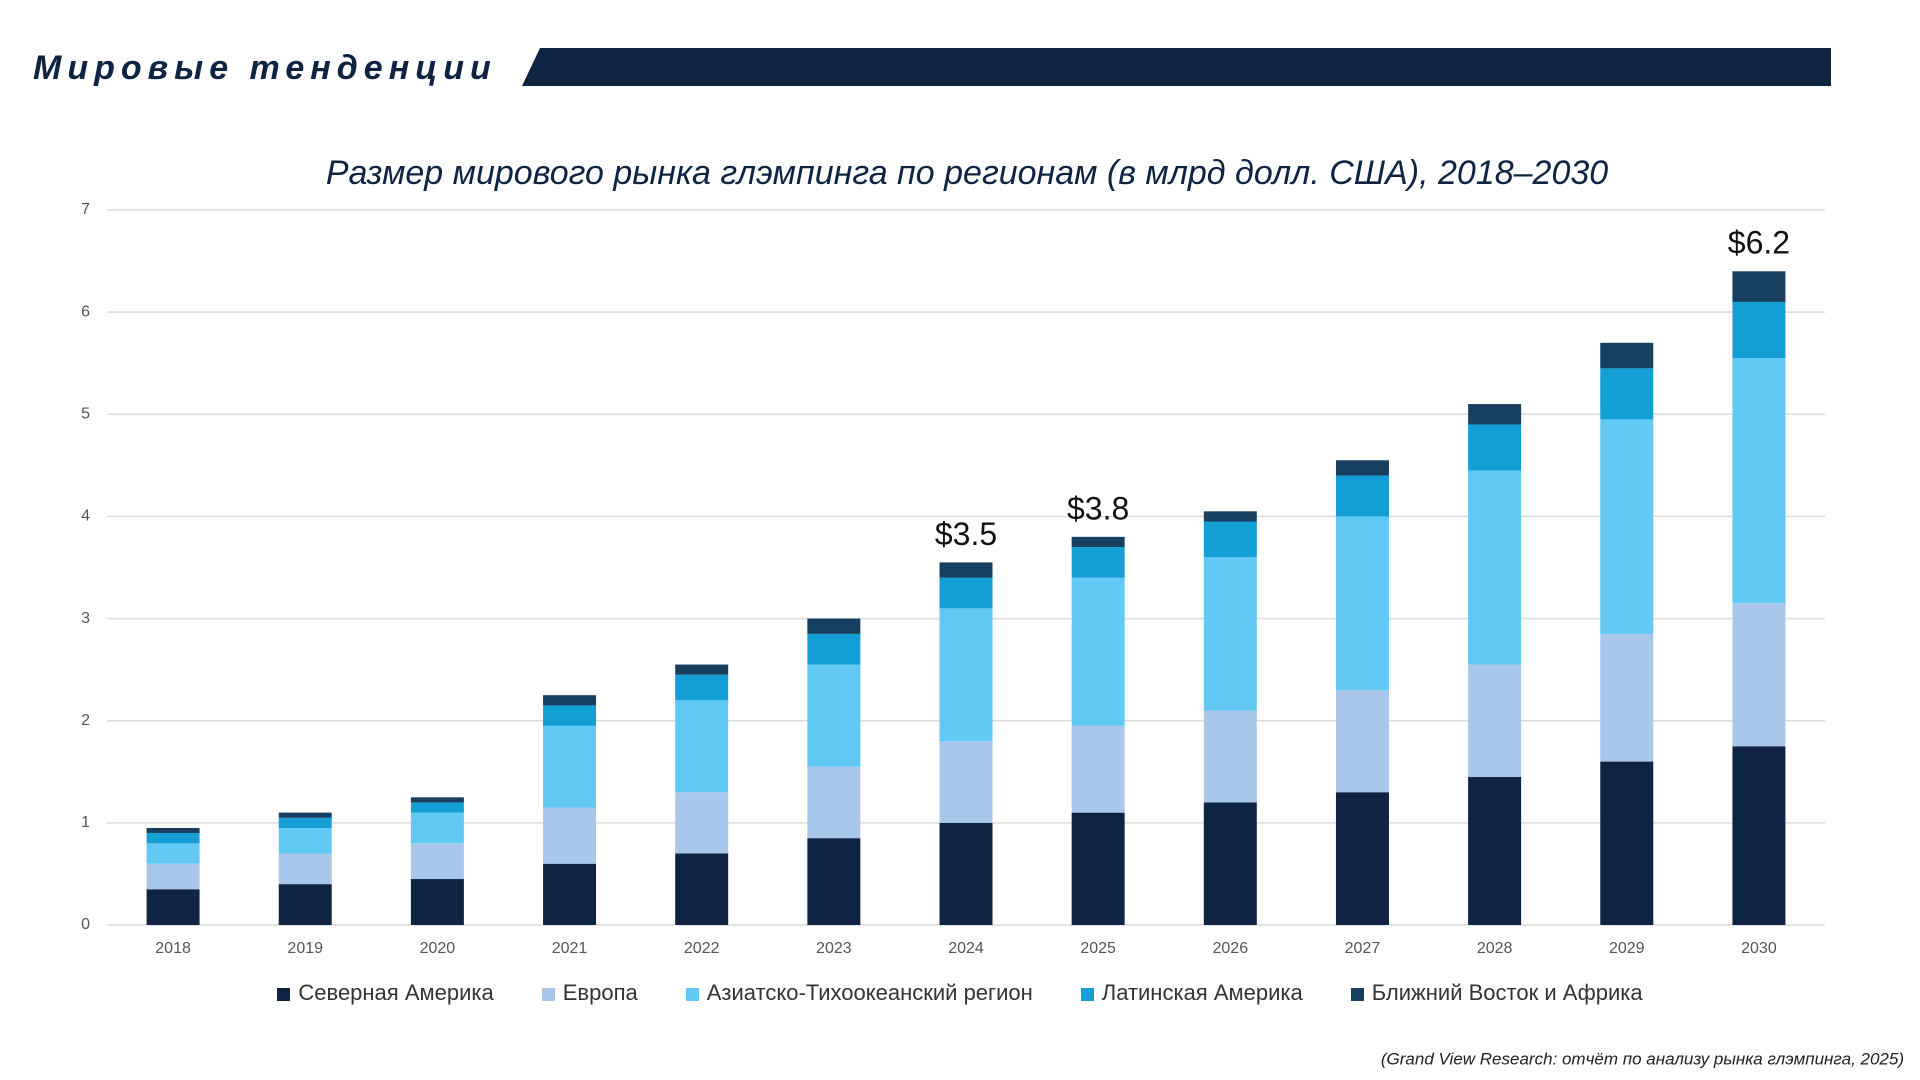 The image size is (1920, 1080). What do you see at coordinates (265, 68) in the screenshot?
I see `header-title: Мировые тенденции` at bounding box center [265, 68].